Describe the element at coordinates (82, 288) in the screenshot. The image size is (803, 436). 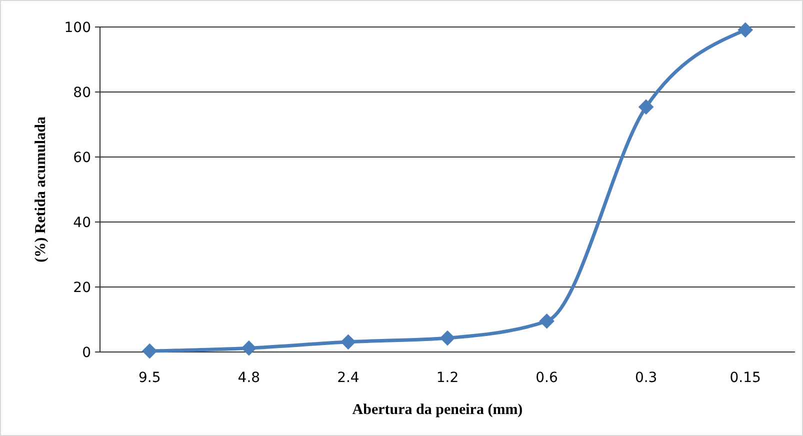
I see `y-tick-label: 20` at that location.